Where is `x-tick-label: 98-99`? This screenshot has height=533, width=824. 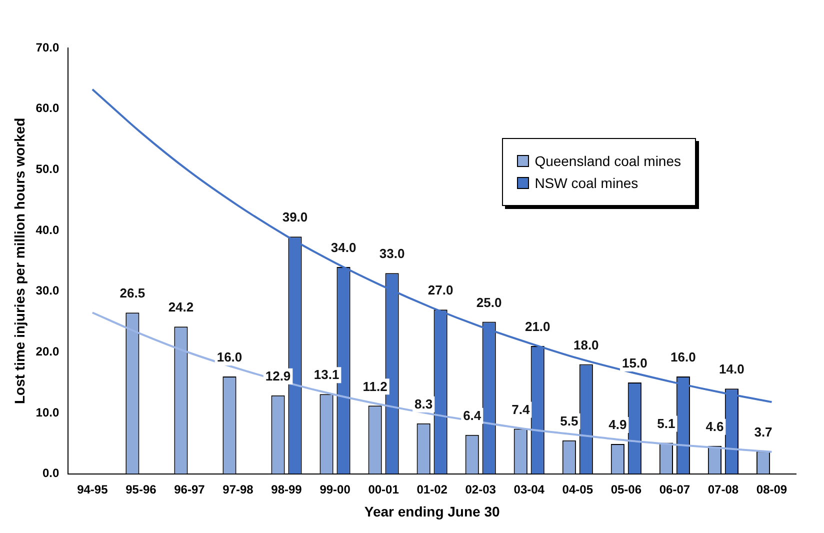 x-tick-label: 98-99 is located at coordinates (286, 489).